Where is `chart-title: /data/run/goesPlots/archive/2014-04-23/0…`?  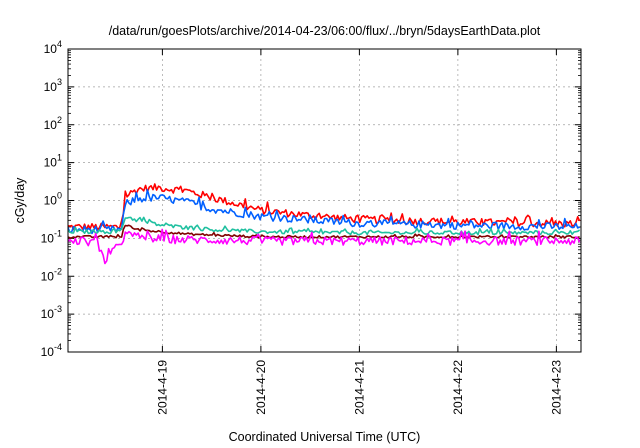
chart-title: /data/run/goesPlots/archive/2014-04-23/0… is located at coordinates (325, 31).